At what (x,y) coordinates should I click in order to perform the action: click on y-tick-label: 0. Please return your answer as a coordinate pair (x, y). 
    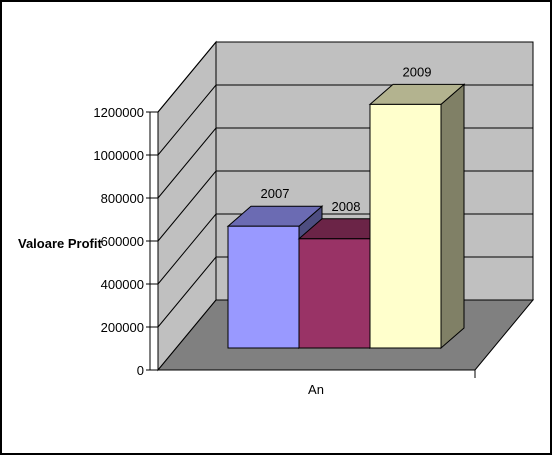
    Looking at the image, I should click on (140, 370).